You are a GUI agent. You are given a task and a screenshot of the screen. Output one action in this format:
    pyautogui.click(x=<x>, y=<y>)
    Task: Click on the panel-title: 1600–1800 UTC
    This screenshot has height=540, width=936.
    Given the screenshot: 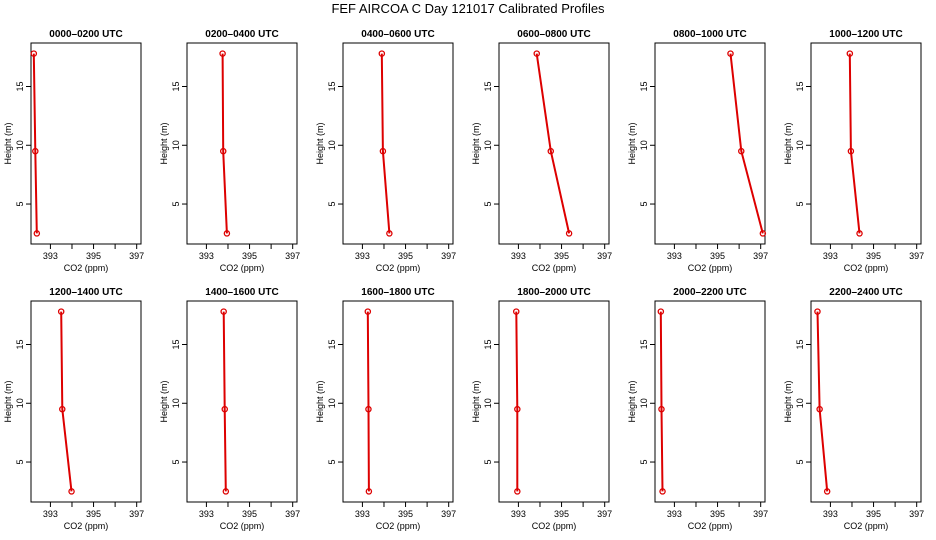 What is the action you would take?
    pyautogui.click(x=397, y=292)
    